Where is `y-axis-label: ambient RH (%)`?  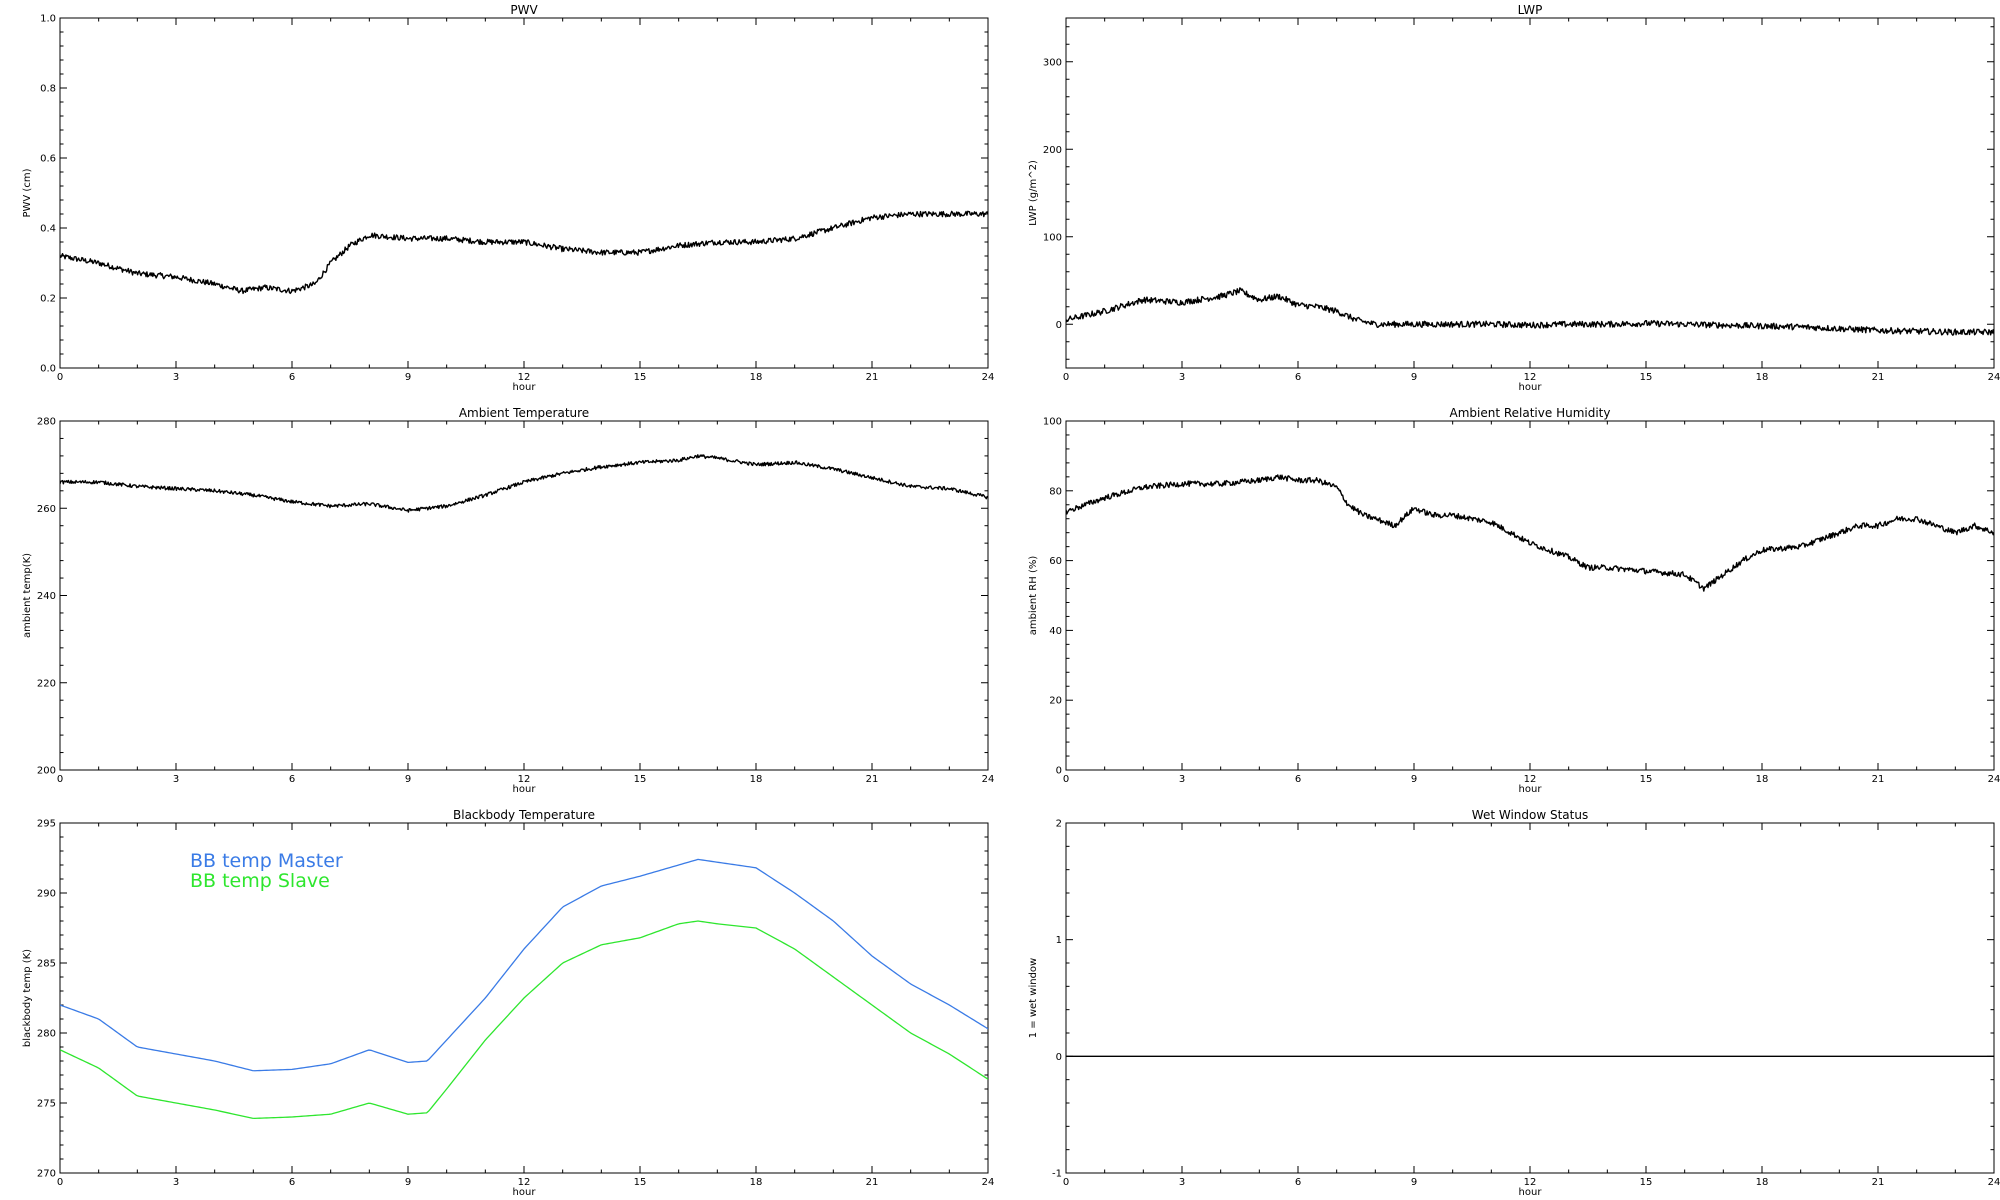
y-axis-label: ambient RH (%) is located at coordinates (1033, 596).